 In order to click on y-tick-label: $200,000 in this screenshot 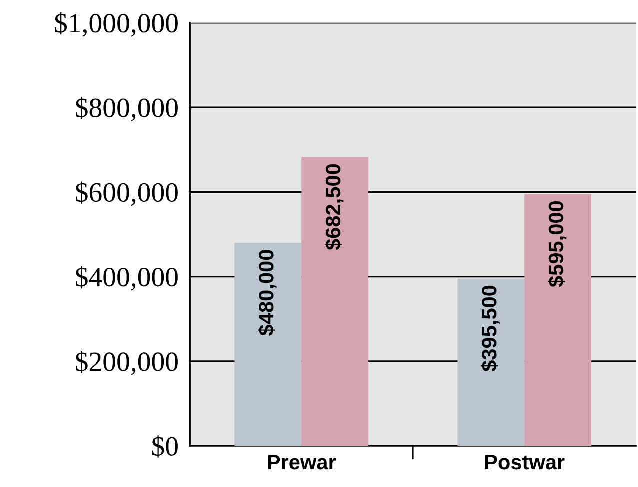, I will do `click(127, 363)`.